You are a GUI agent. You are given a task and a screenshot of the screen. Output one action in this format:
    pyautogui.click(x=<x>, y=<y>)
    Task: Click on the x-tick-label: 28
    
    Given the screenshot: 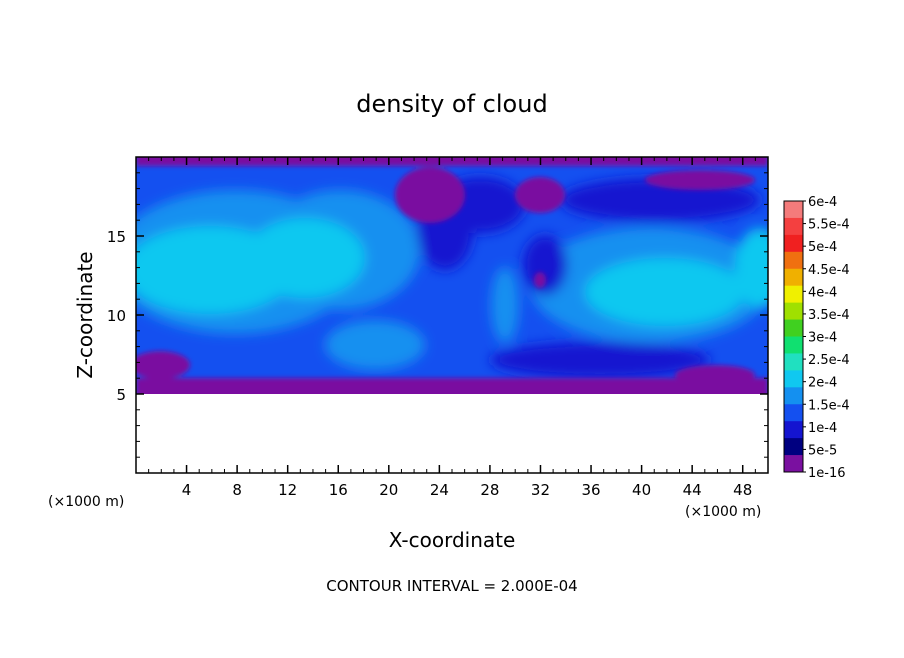 What is the action you would take?
    pyautogui.click(x=489, y=490)
    